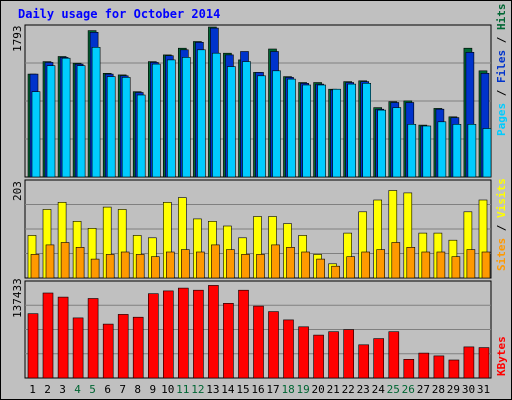  What do you see at coordinates (152, 389) in the screenshot?
I see `day-label-9: 9` at bounding box center [152, 389].